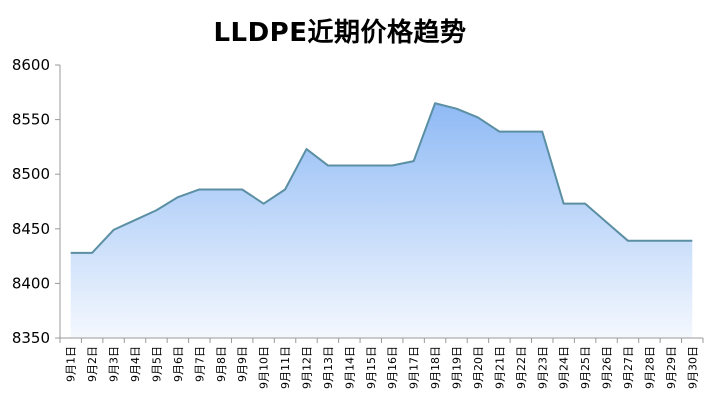 The image size is (718, 409). What do you see at coordinates (392, 367) in the screenshot?
I see `x-tick-label: 9月16日` at bounding box center [392, 367].